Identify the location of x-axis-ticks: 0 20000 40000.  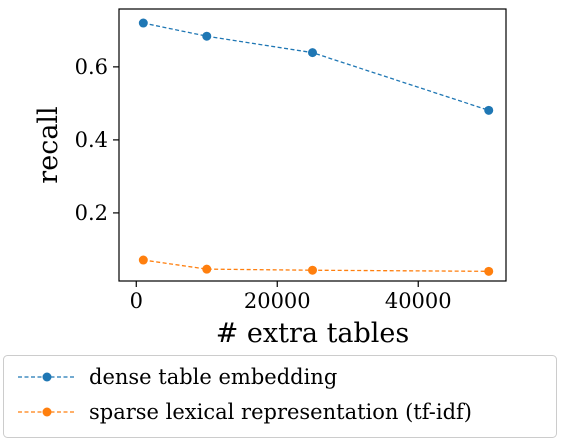
(291, 297).